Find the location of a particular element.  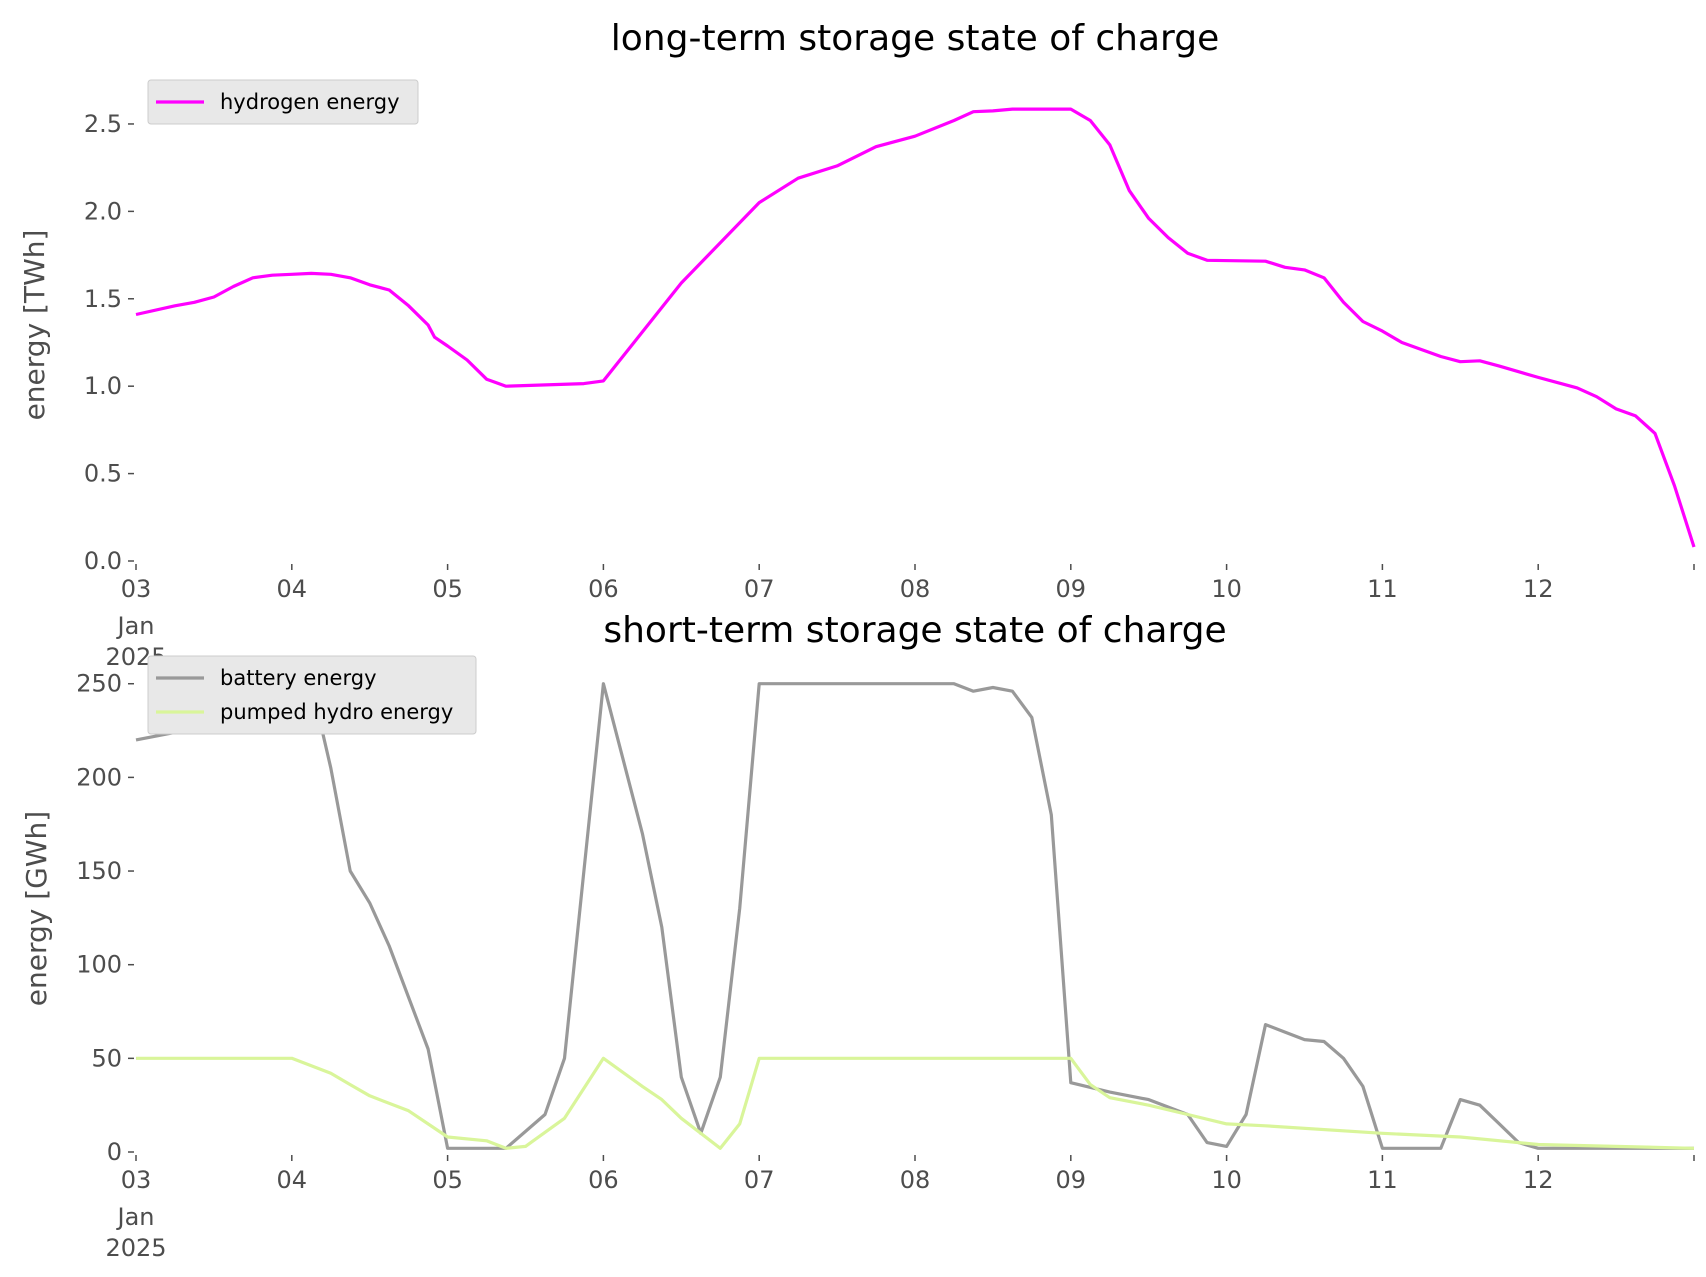

legend: battery energy pumped hydro energy is located at coordinates (312, 695).